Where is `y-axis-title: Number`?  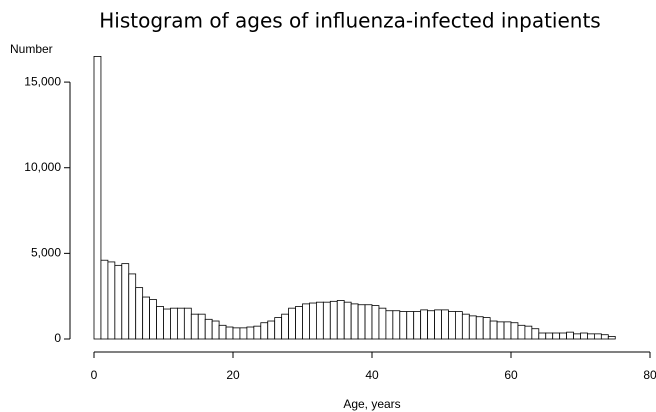 y-axis-title: Number is located at coordinates (31, 49).